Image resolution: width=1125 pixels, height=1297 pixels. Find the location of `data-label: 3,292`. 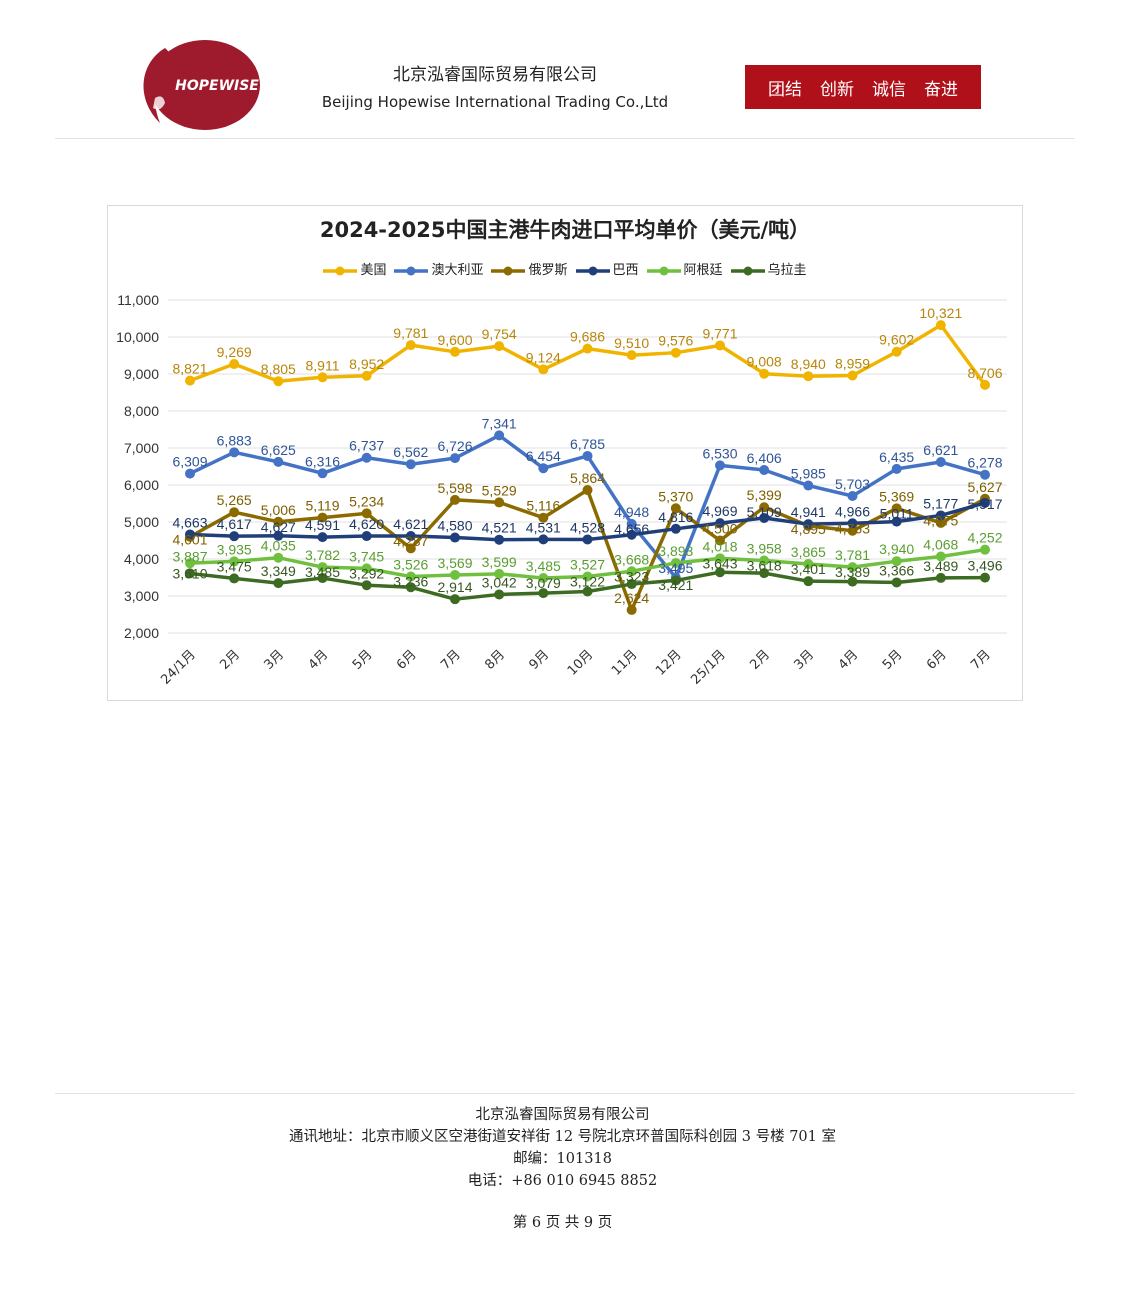

data-label: 3,292 is located at coordinates (366, 573).